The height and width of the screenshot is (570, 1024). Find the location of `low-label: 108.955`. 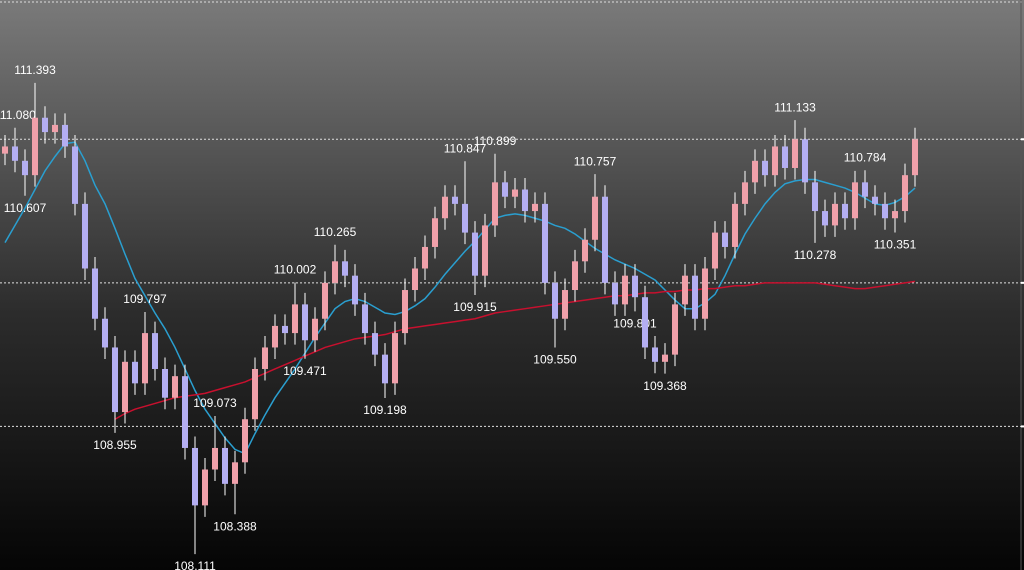

low-label: 108.955 is located at coordinates (115, 445).